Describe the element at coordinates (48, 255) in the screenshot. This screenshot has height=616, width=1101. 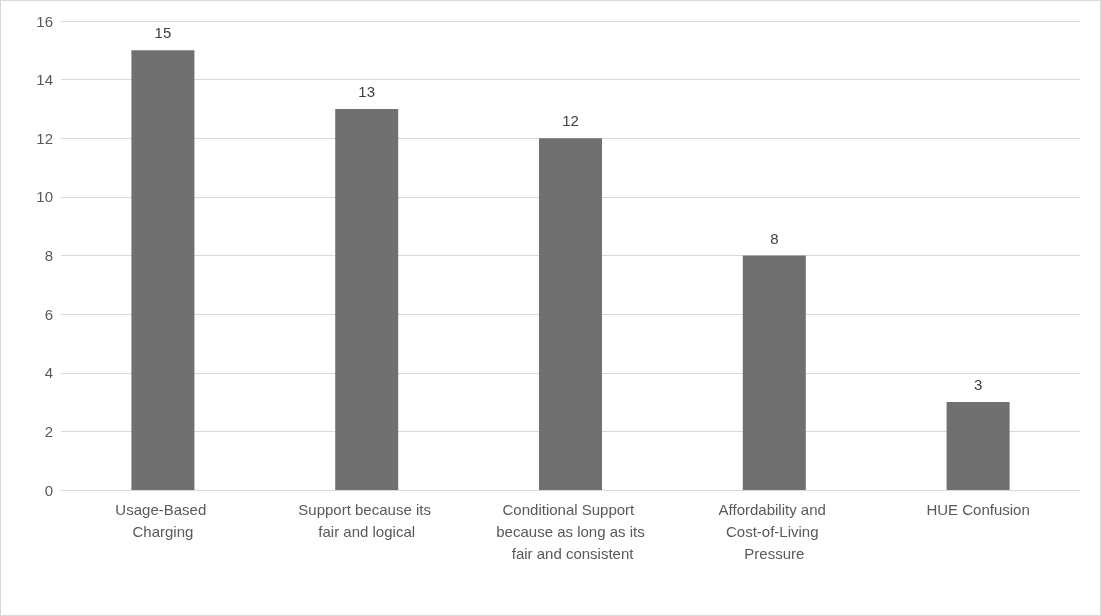
I see `y-tick-label: 8` at that location.